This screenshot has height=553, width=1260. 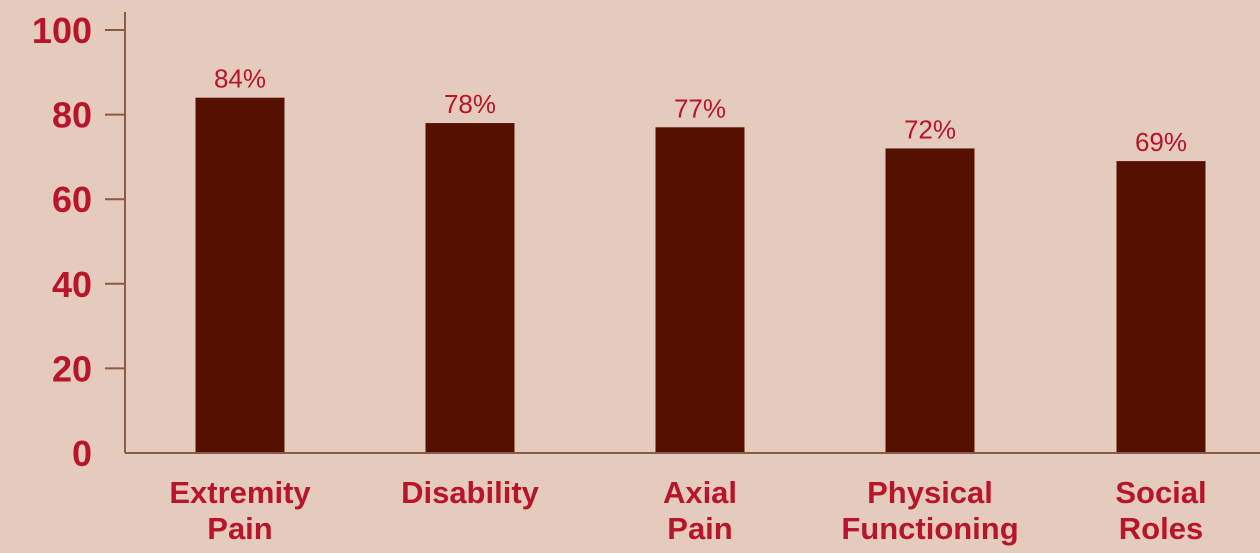 I want to click on x-tick-label: Extremity Pain, so click(x=240, y=510).